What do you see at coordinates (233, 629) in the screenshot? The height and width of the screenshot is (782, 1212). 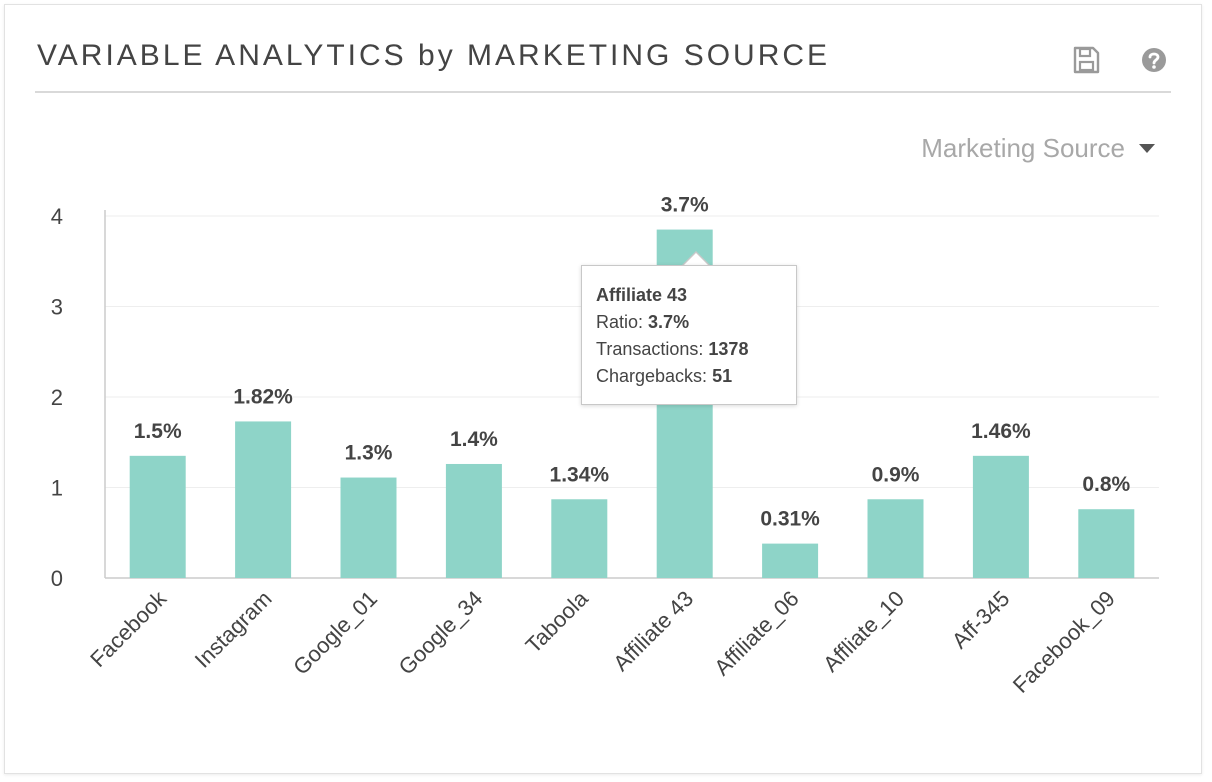 I see `x-category-label: Instagram` at bounding box center [233, 629].